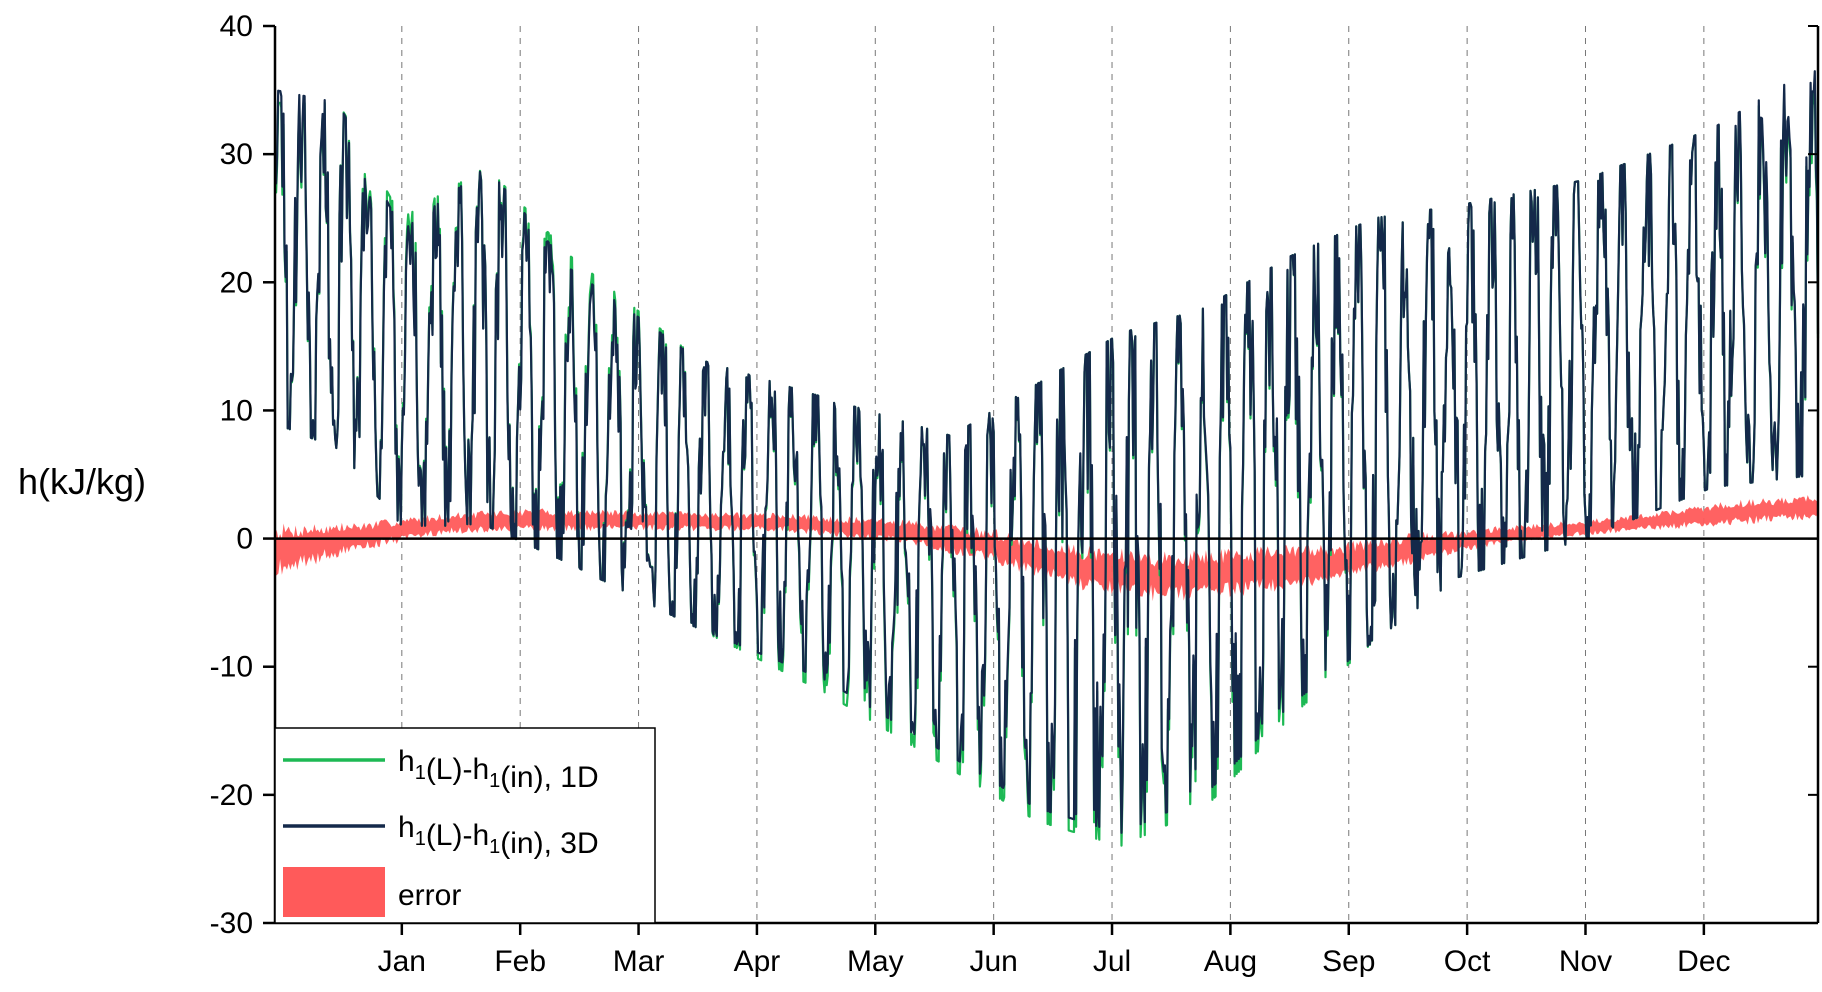 The image size is (1822, 992). I want to click on x-tick-label-nov: Nov, so click(1585, 961).